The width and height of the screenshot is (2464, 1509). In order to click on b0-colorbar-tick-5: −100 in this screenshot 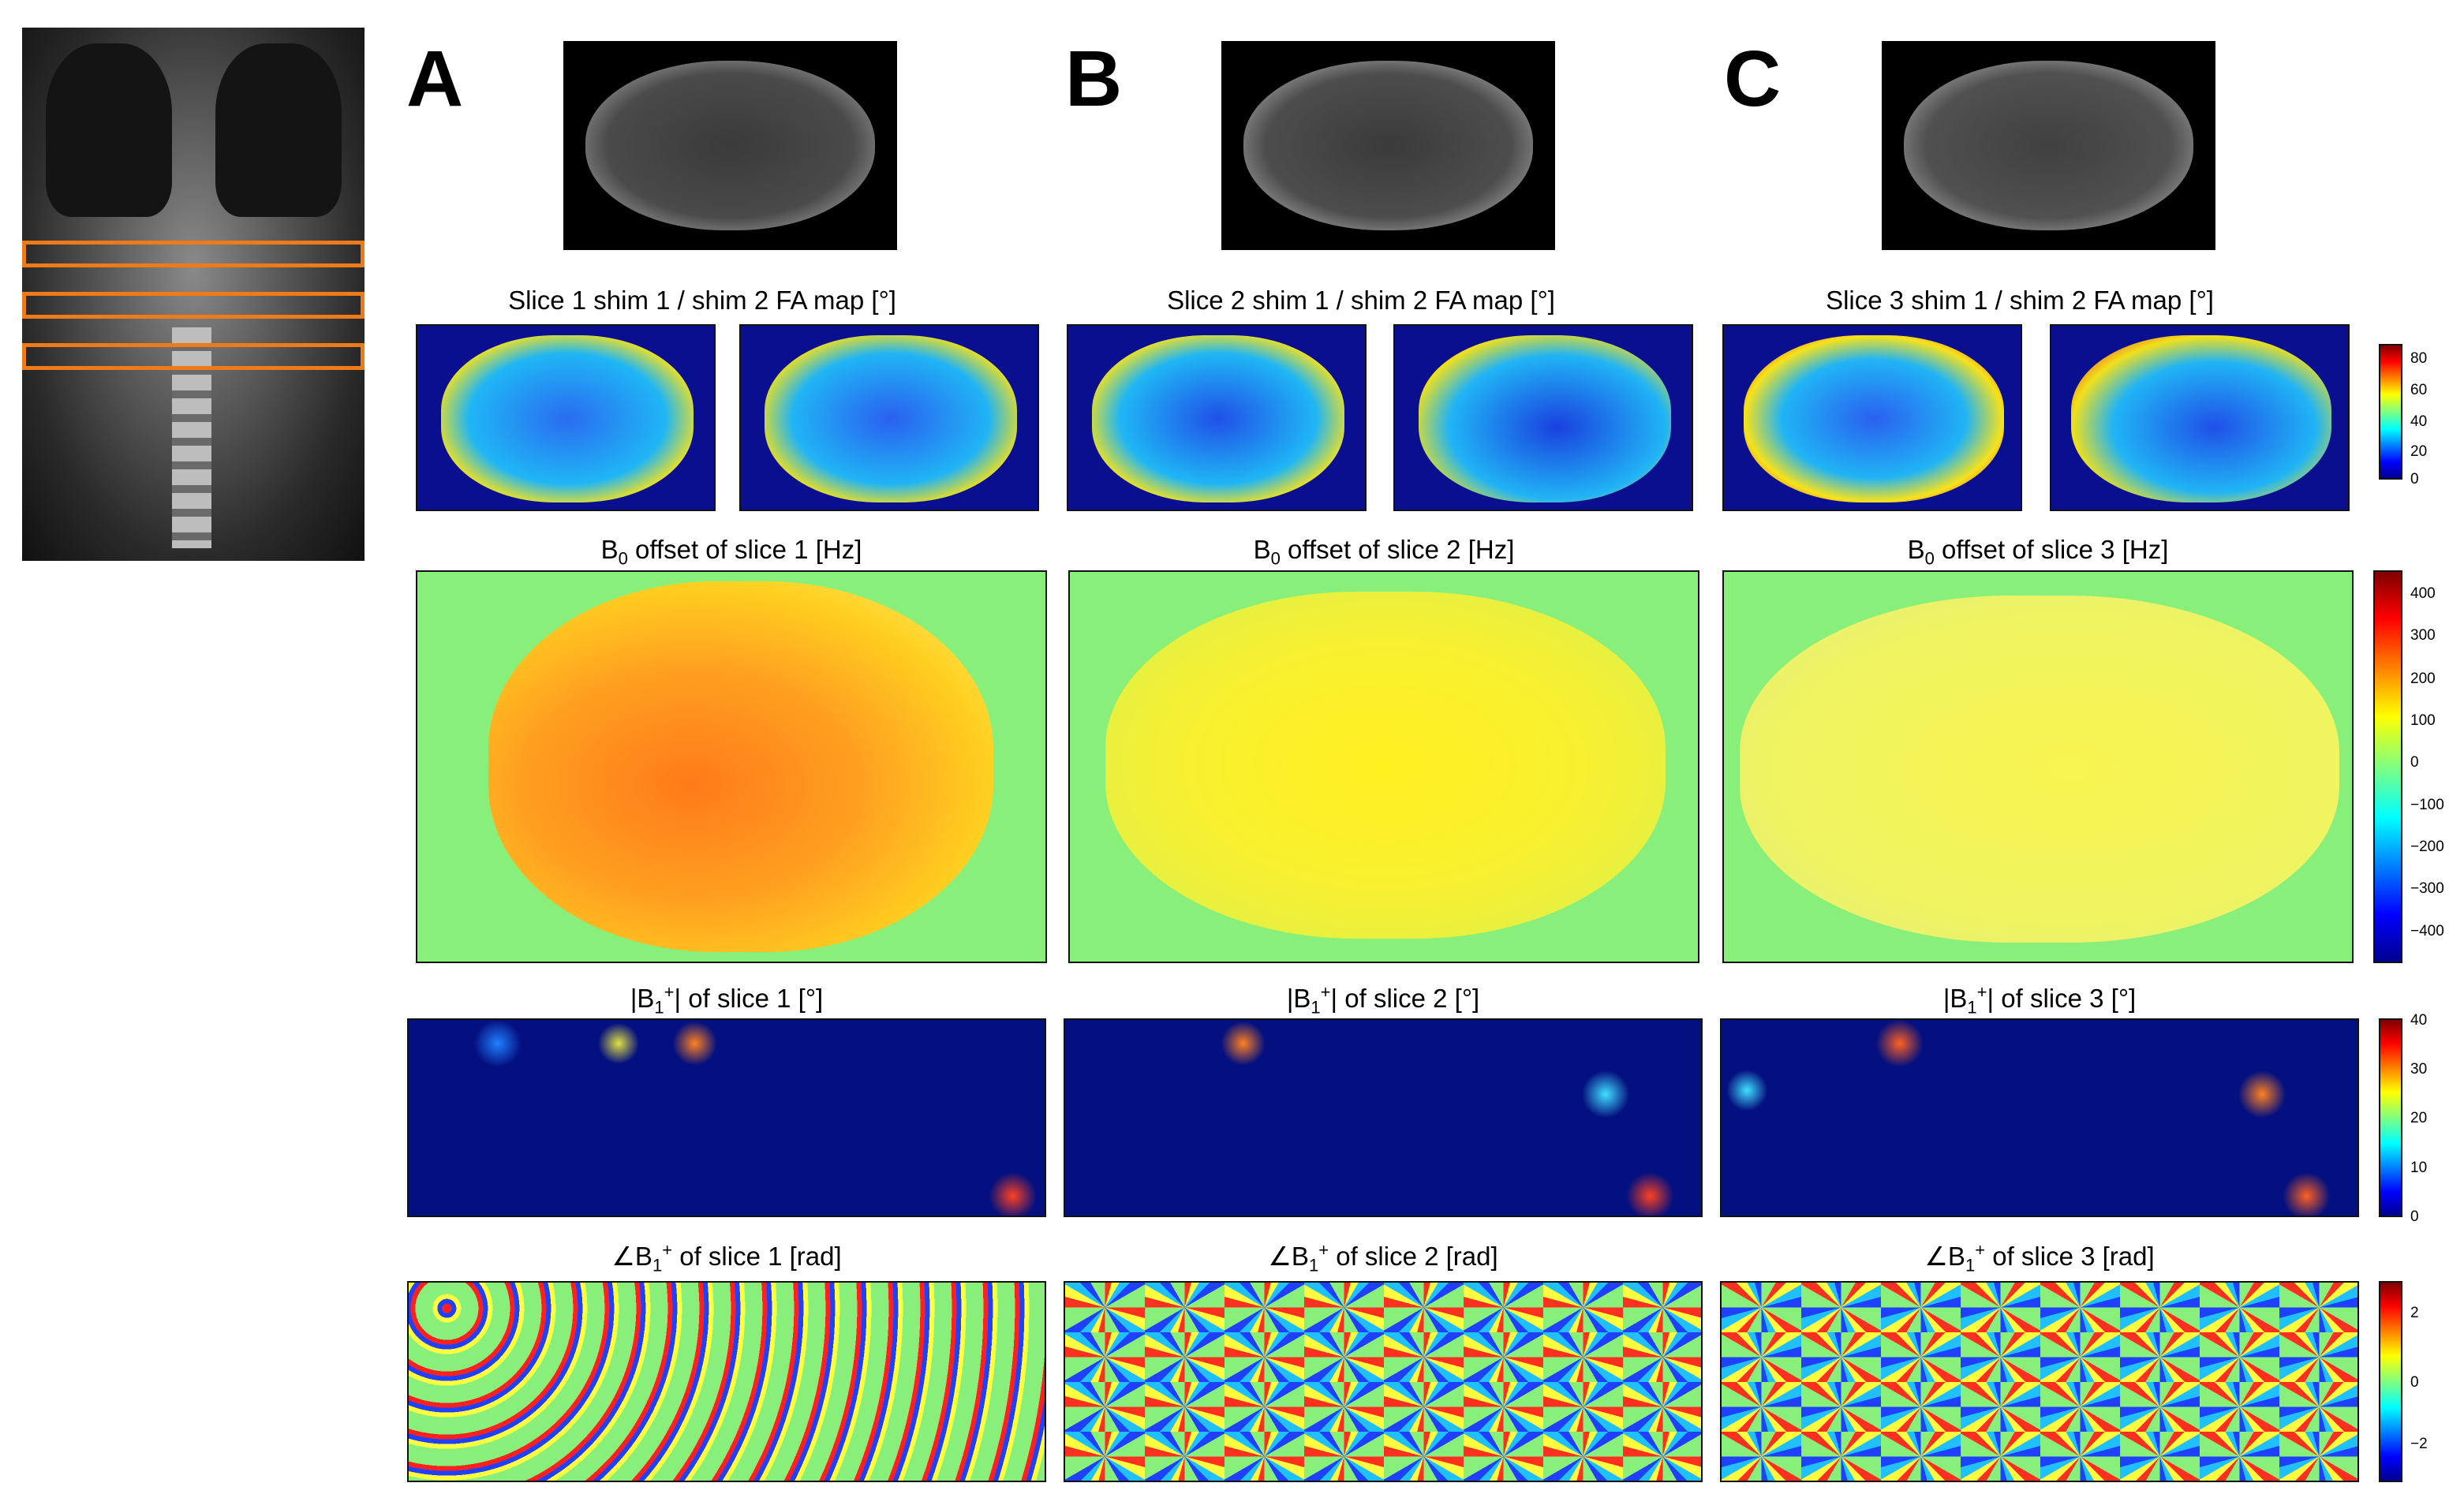, I will do `click(2427, 805)`.